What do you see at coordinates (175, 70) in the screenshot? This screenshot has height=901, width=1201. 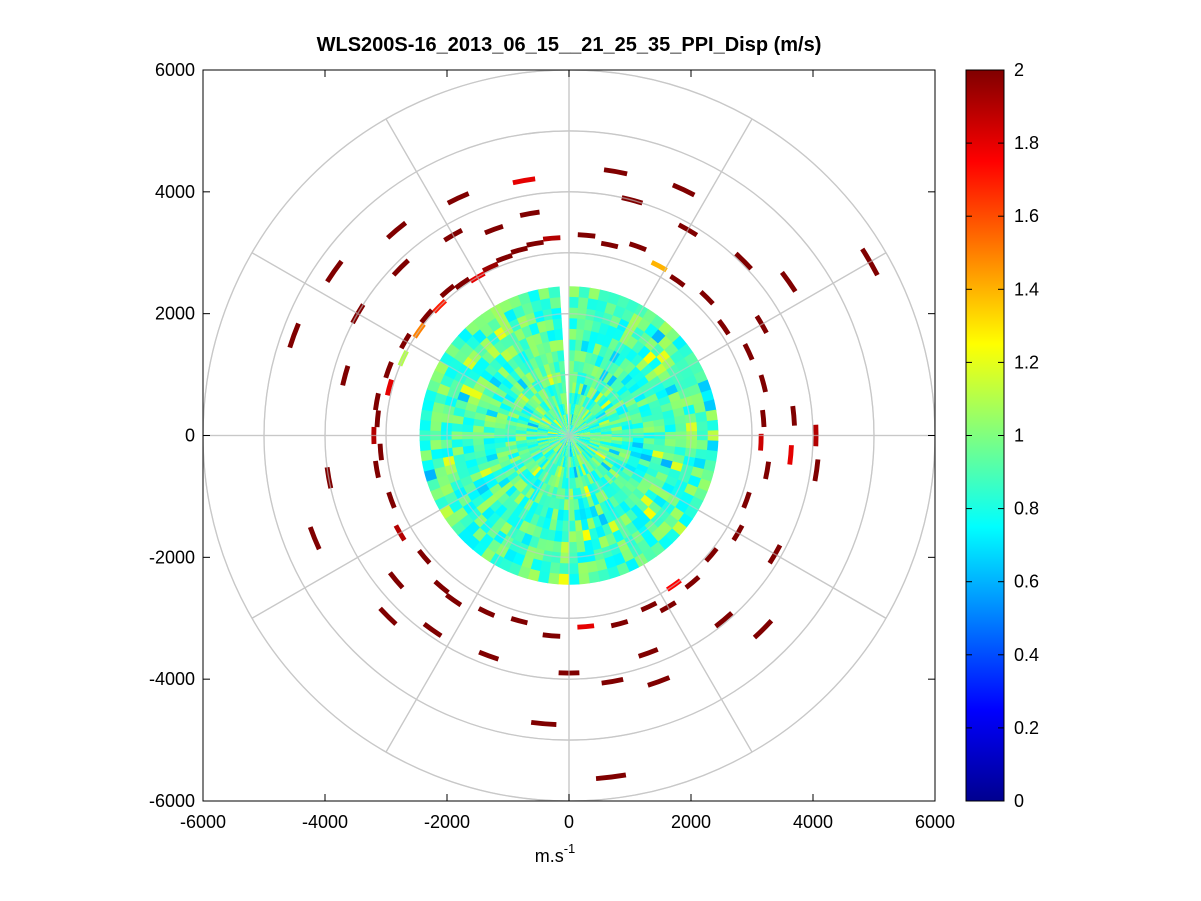 I see `y-tick-label: 6000` at bounding box center [175, 70].